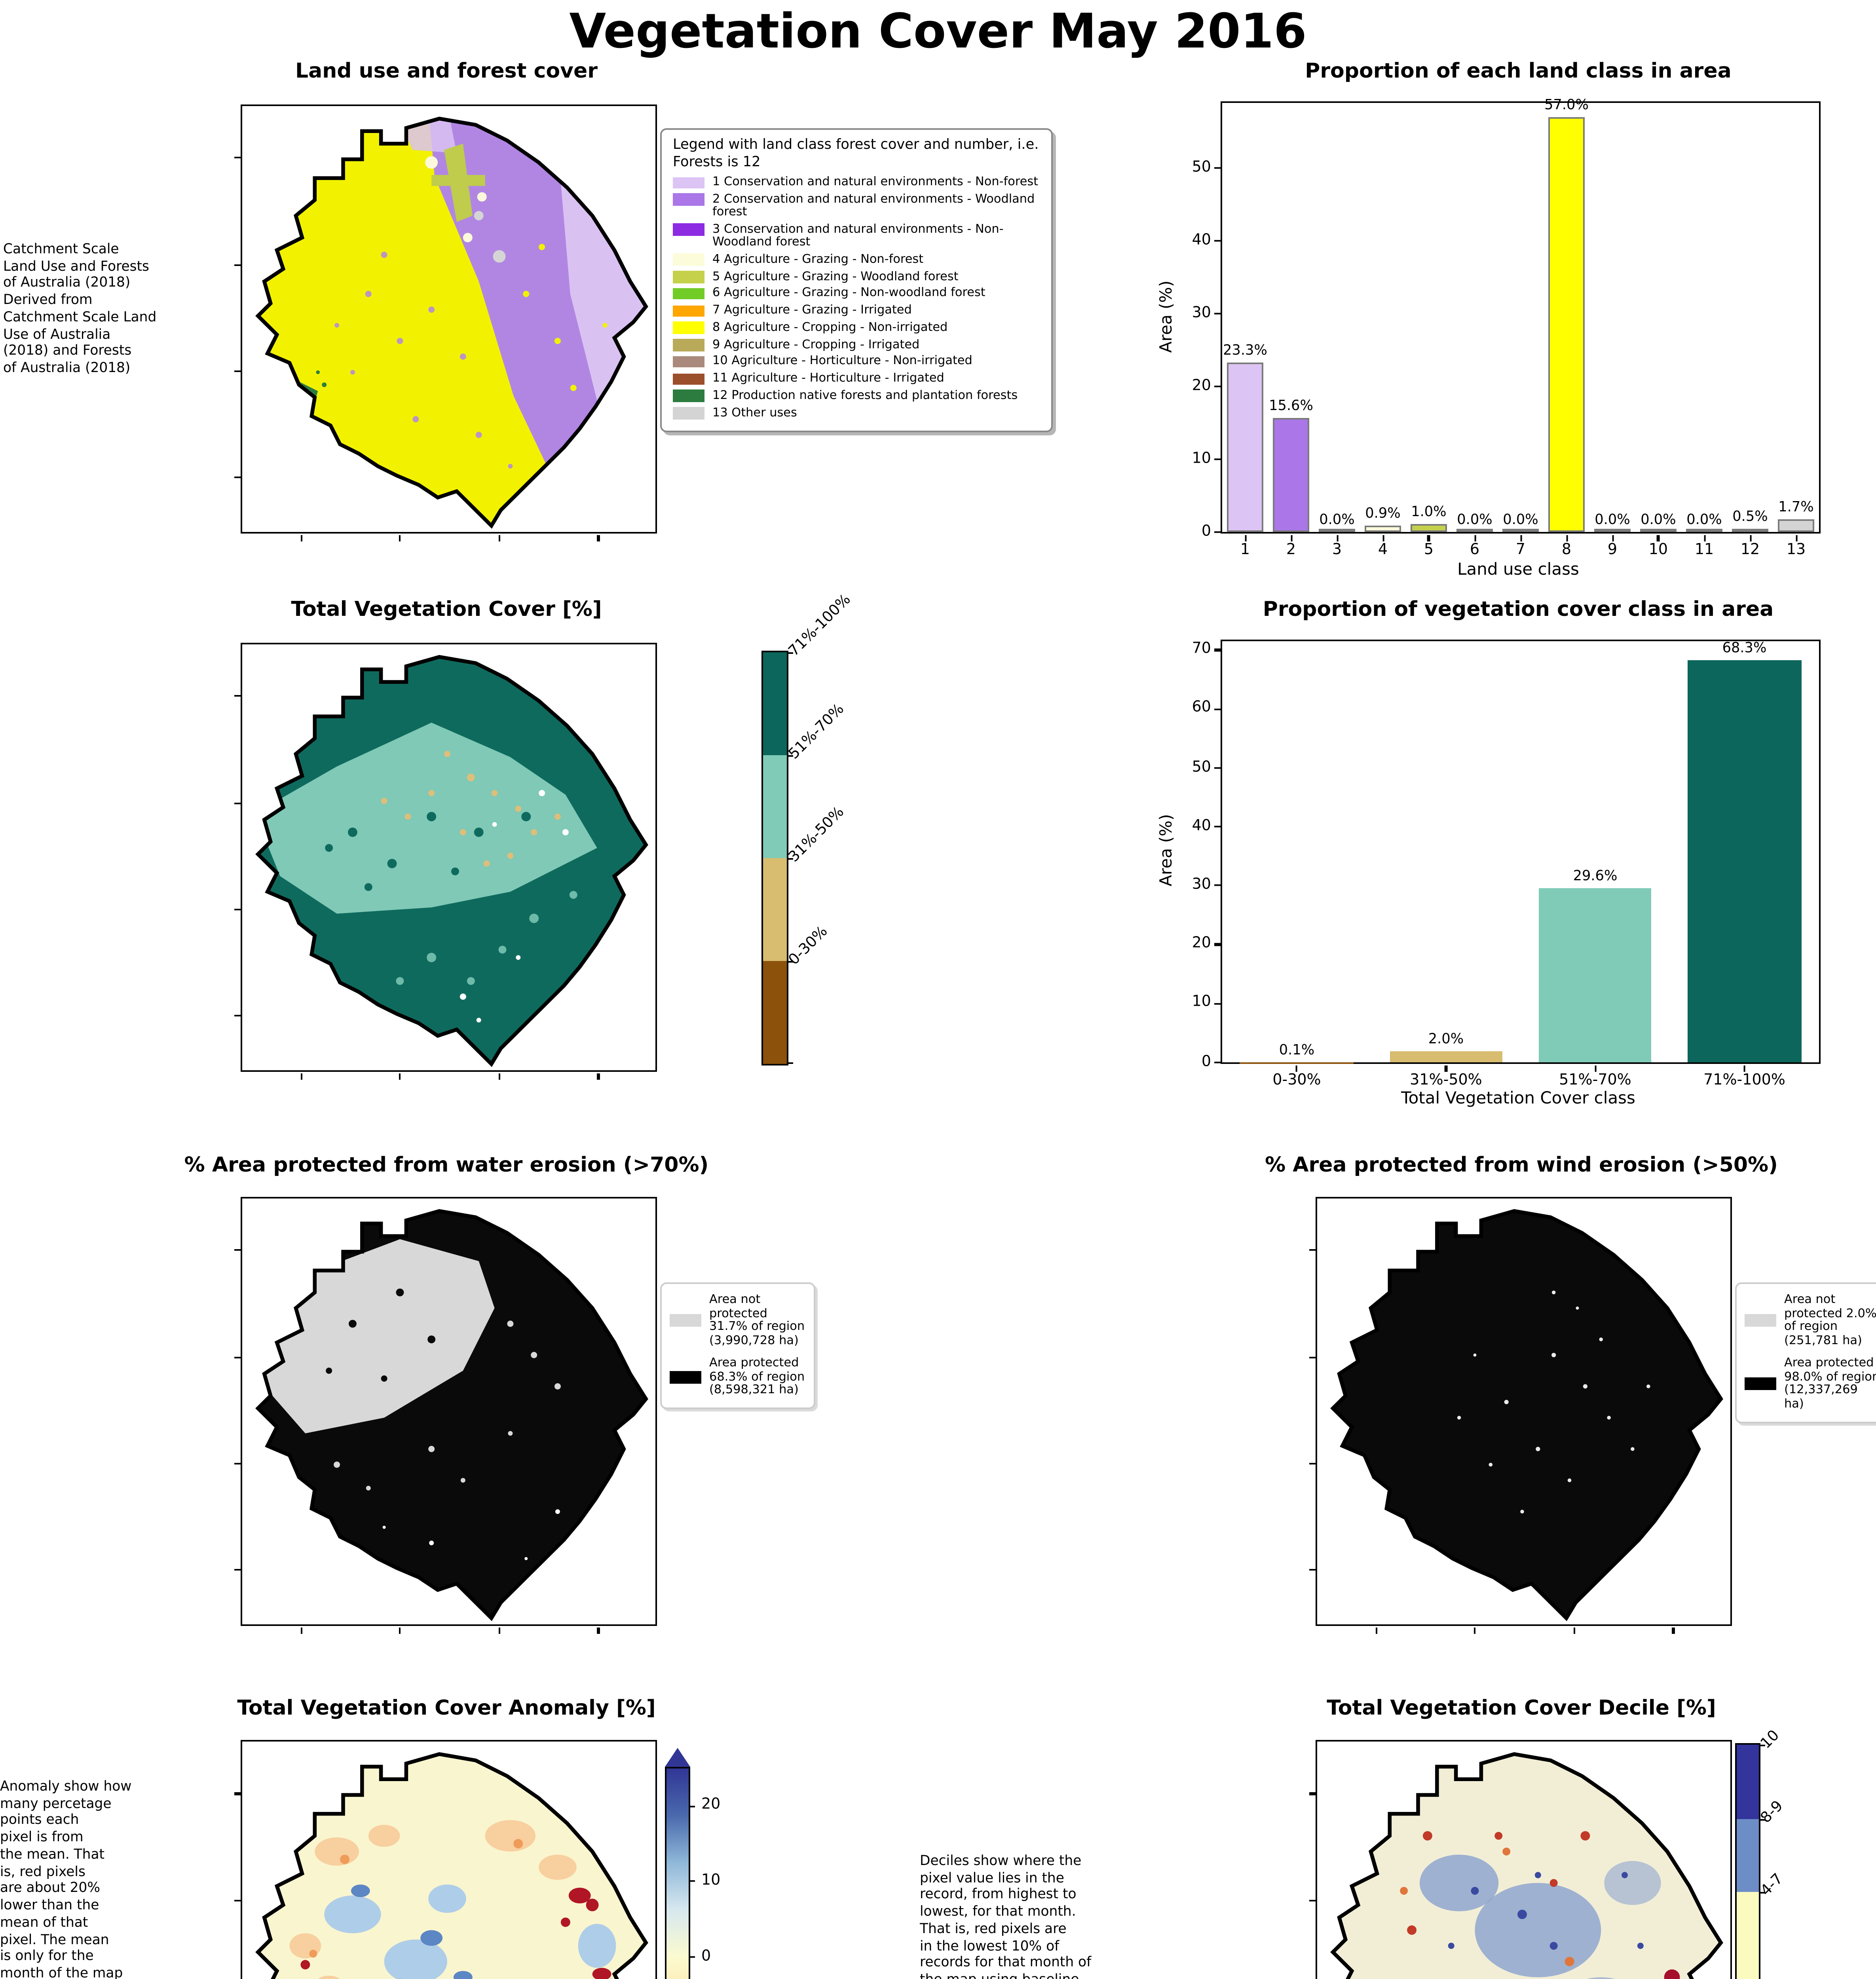 Image resolution: width=1876 pixels, height=1979 pixels. What do you see at coordinates (1595, 877) in the screenshot?
I see `valuelabel: 29.6%` at bounding box center [1595, 877].